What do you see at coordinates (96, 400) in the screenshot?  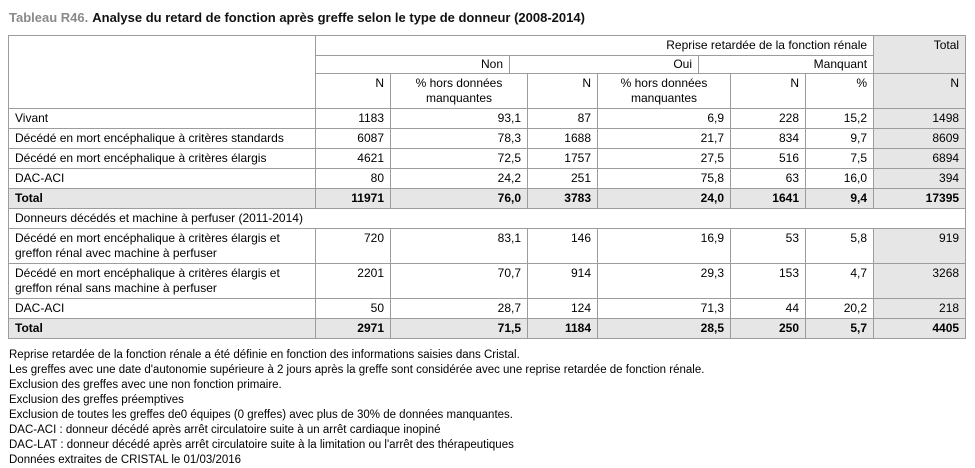 I see `footnote-line: Exclusion des greffes préemptives` at bounding box center [96, 400].